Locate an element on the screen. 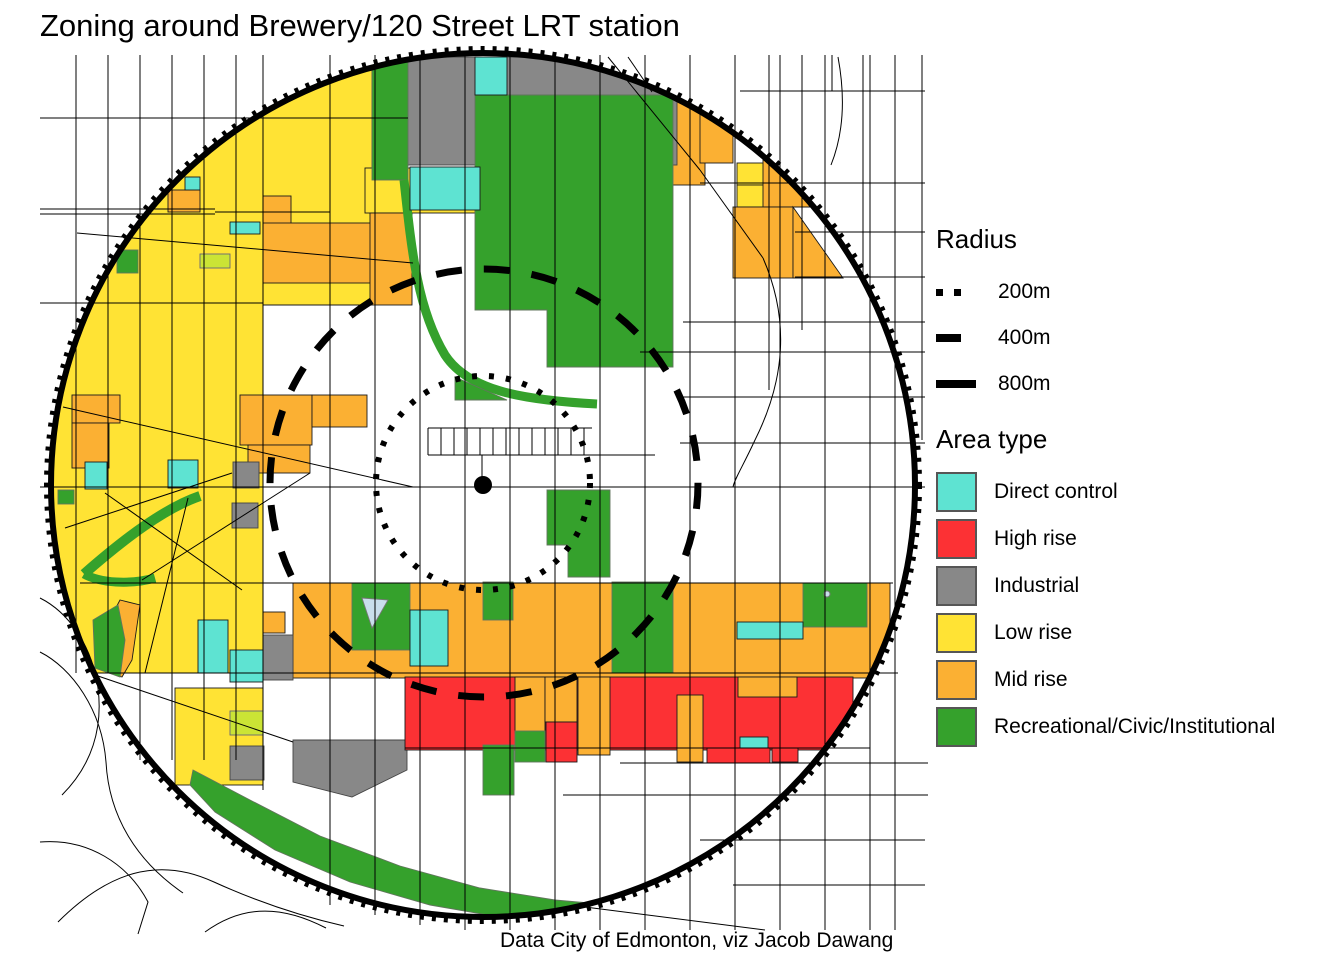  legend-area-item: Mid rise is located at coordinates (1105, 680).